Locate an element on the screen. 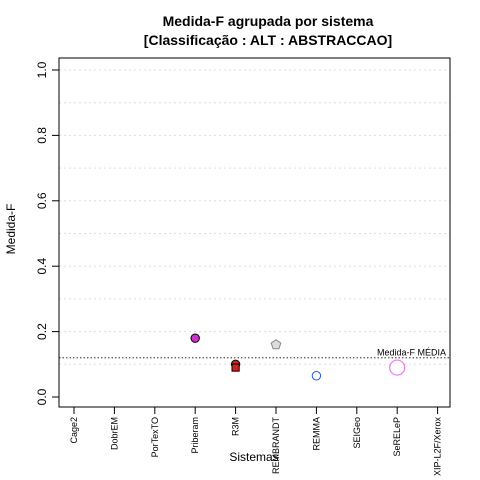 The width and height of the screenshot is (480, 480). y-tick-label: 0.6 is located at coordinates (42, 200).